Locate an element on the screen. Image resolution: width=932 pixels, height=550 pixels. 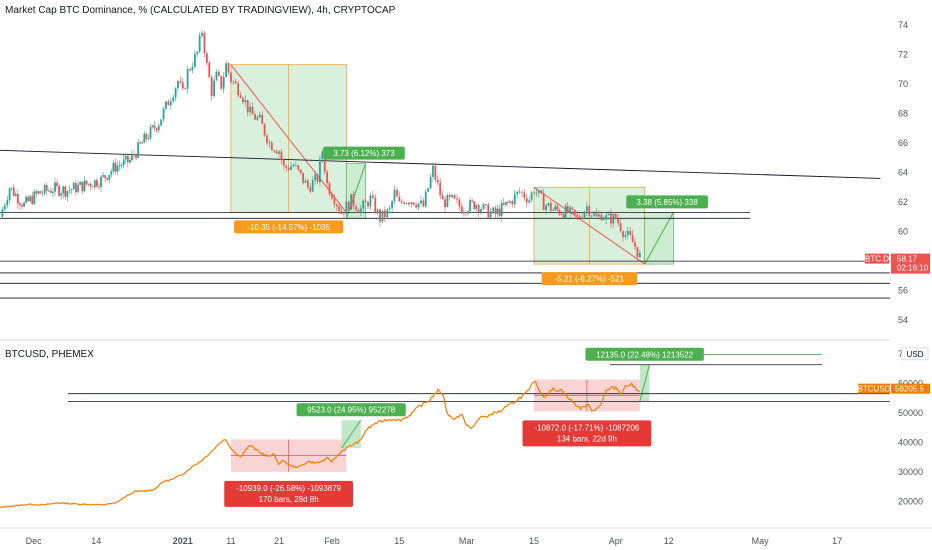
rally-label-2: 12135.0 (22.48%) 1213522 is located at coordinates (644, 354).